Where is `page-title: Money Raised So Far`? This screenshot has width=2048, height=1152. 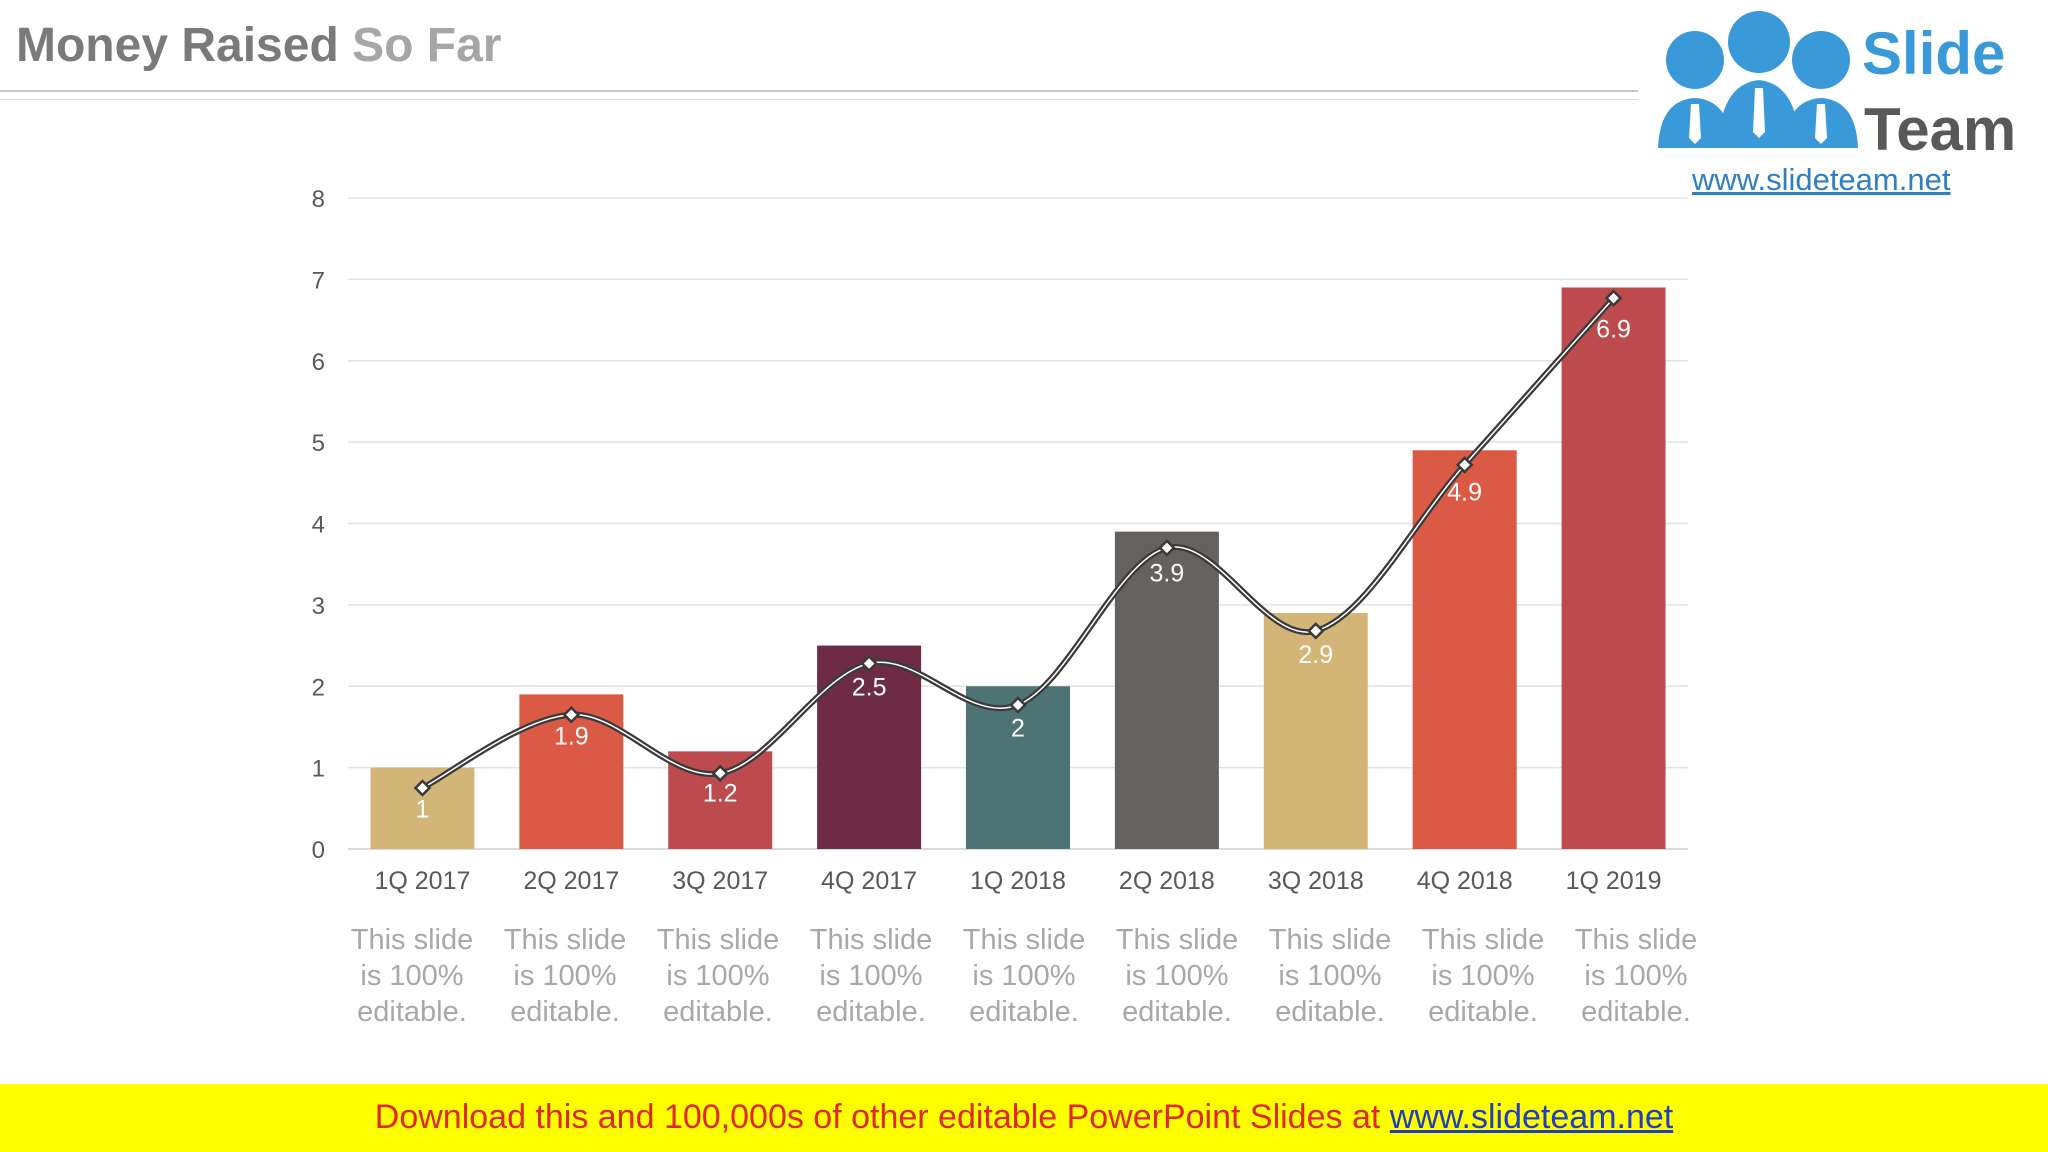
page-title: Money Raised So Far is located at coordinates (258, 45).